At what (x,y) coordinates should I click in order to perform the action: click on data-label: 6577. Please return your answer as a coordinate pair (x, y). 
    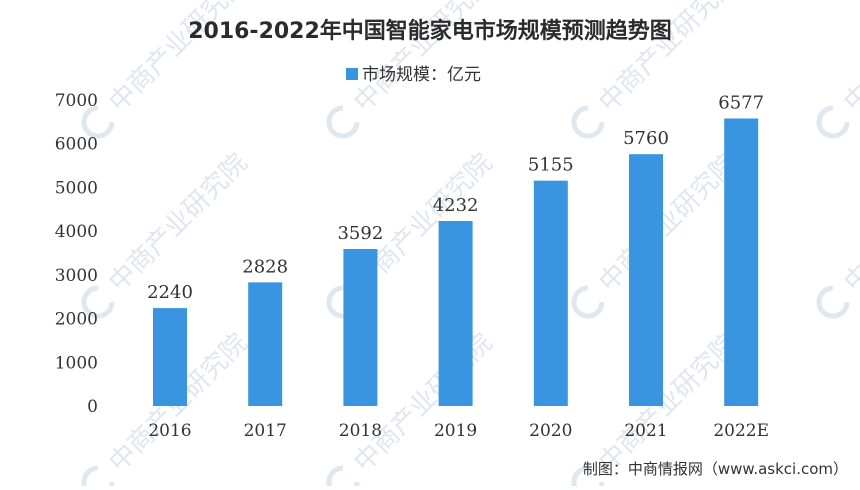
    Looking at the image, I should click on (741, 102).